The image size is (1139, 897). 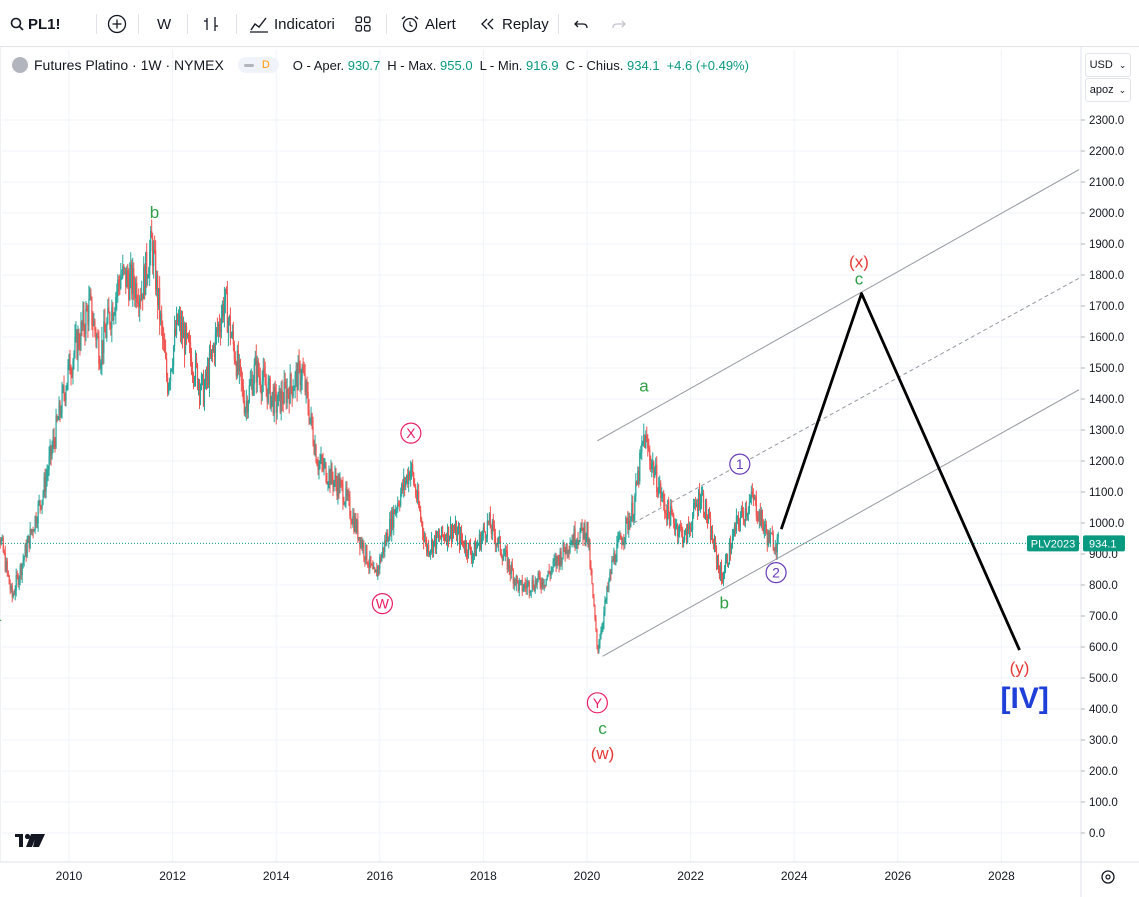 What do you see at coordinates (1108, 877) in the screenshot?
I see `settings-gear-icon` at bounding box center [1108, 877].